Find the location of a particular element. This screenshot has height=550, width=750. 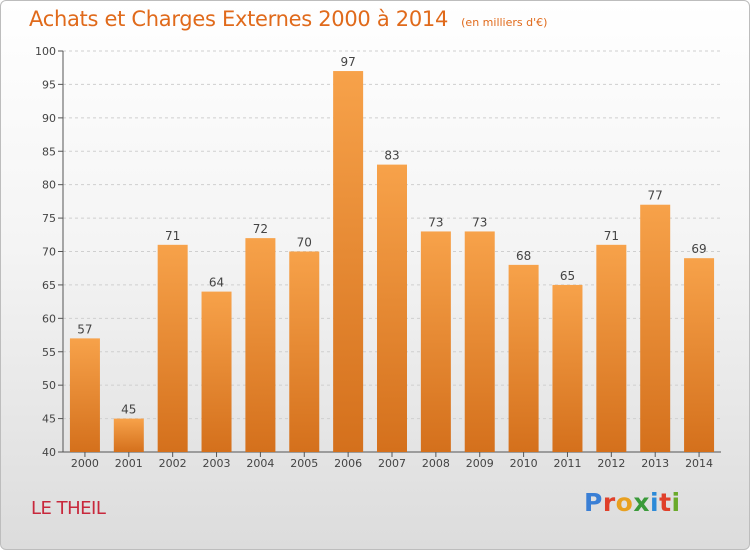

y-tick-label: 70 is located at coordinates (49, 252).